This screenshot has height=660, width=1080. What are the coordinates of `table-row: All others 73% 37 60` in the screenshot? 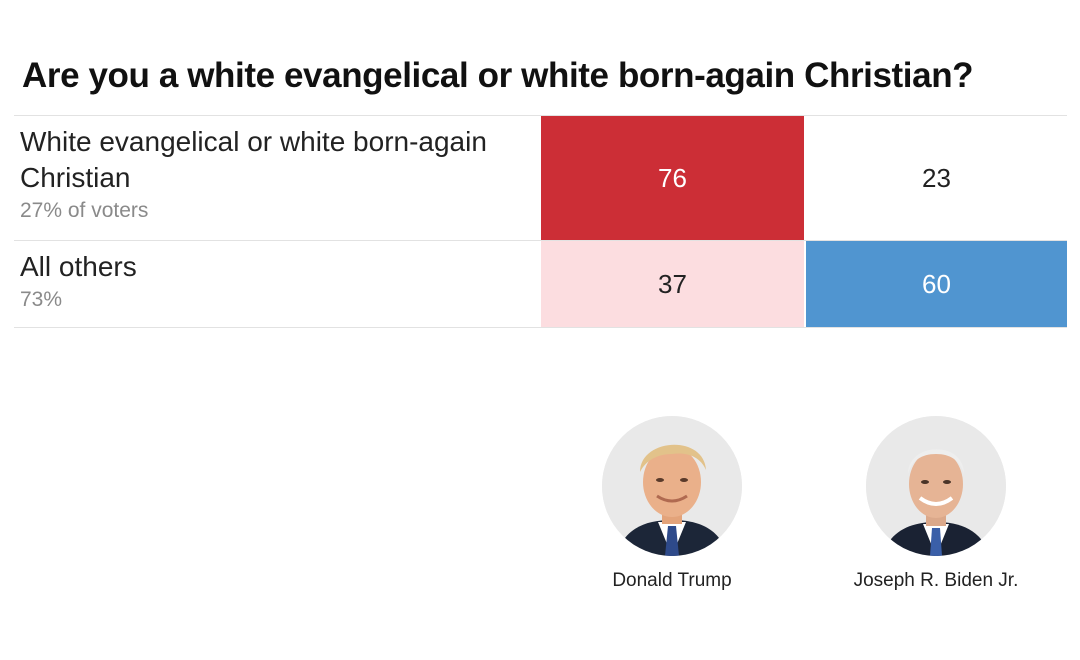 It's located at (540, 284).